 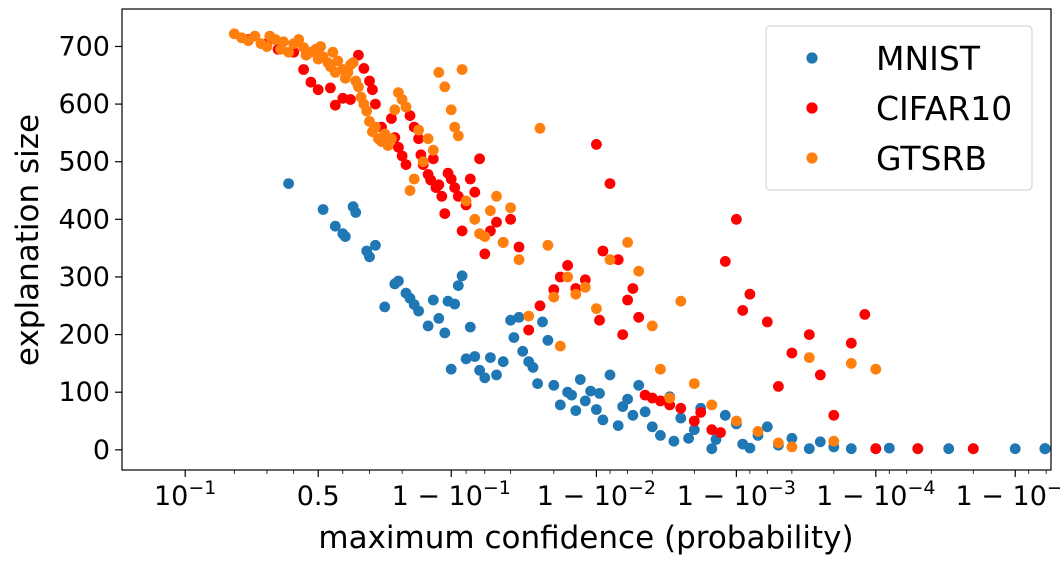 I want to click on x-tick-label: 0.5, so click(x=318, y=496).